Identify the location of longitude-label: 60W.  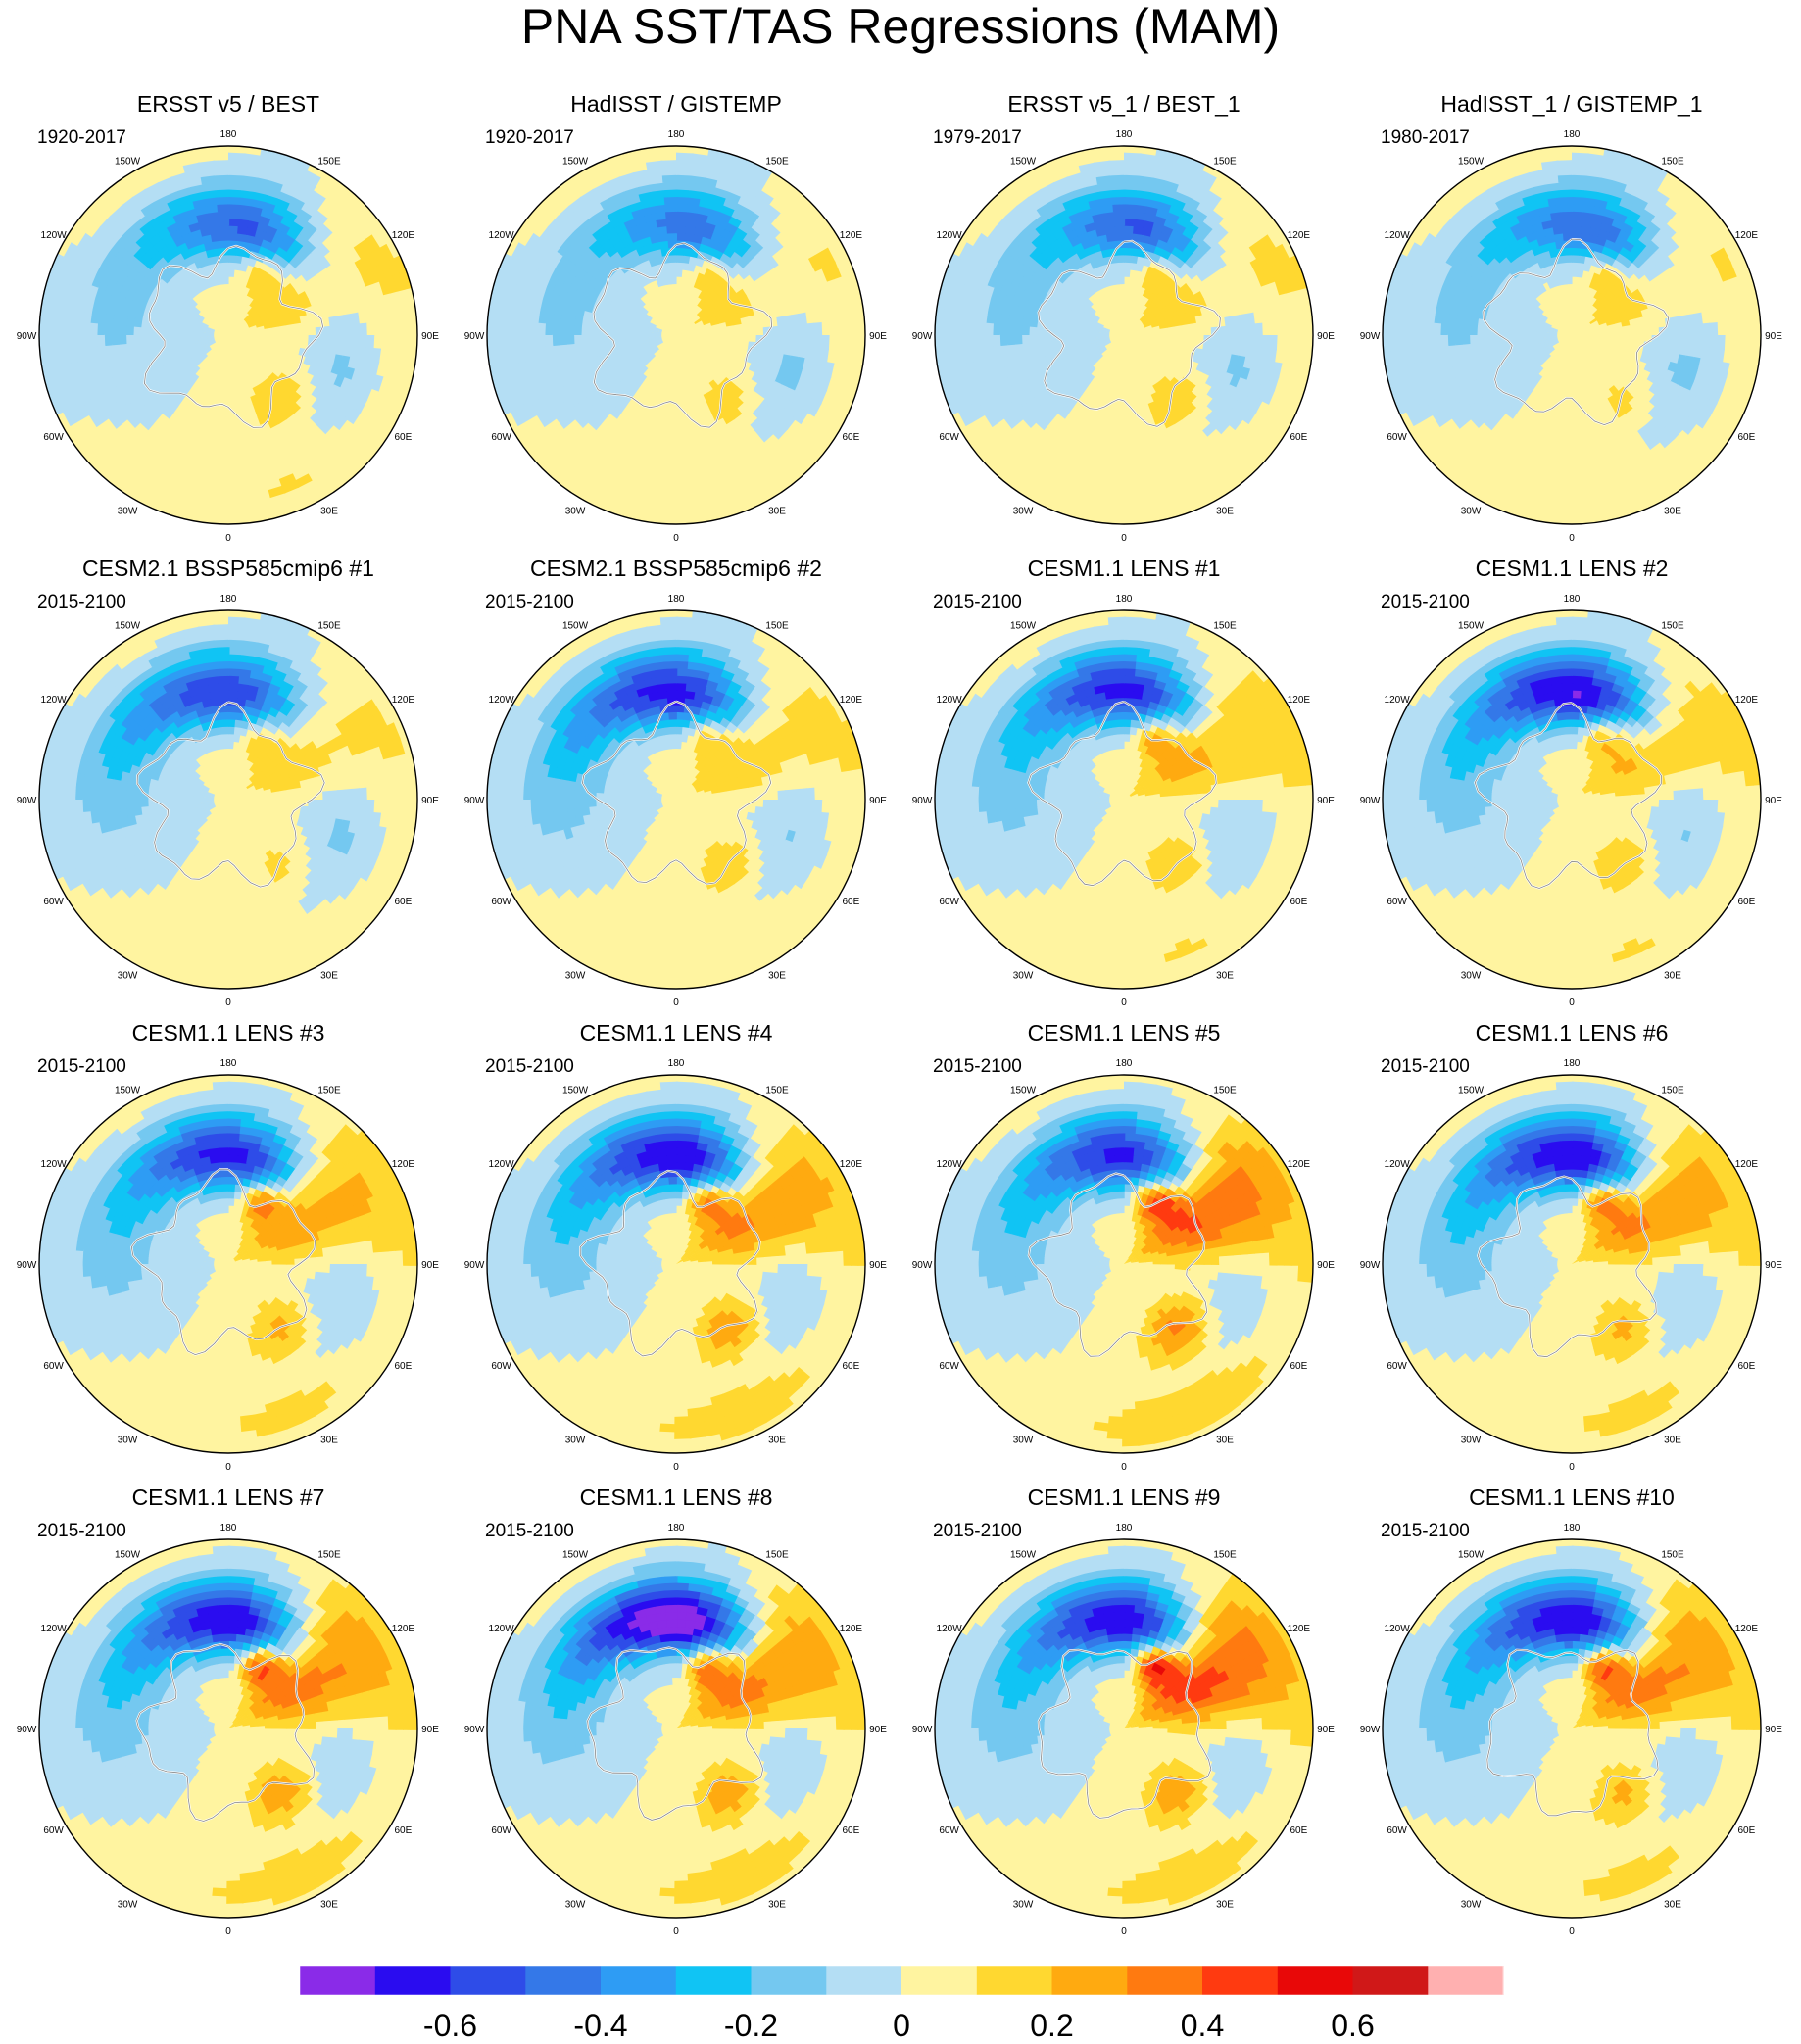
(1397, 438).